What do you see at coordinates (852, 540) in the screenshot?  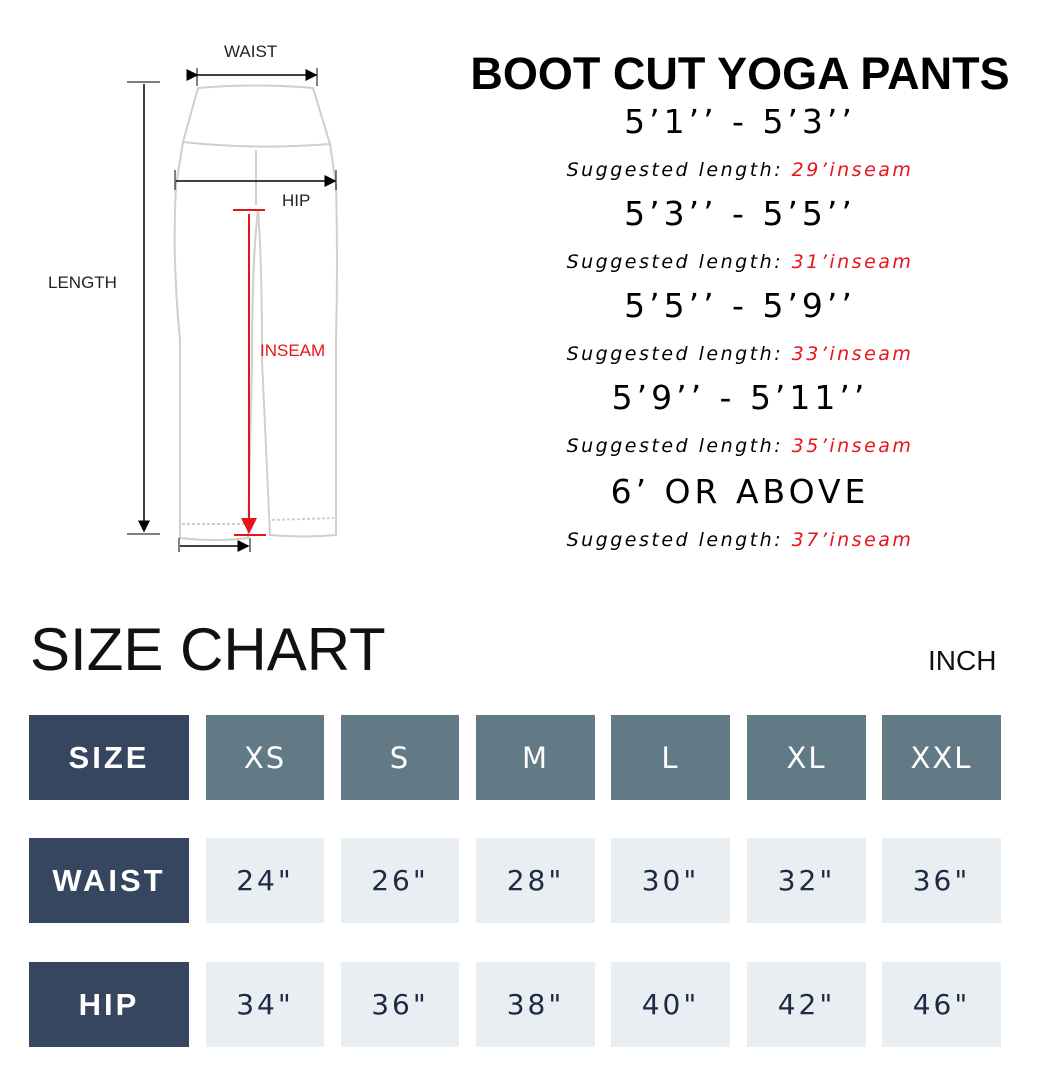 I see `inseam-value: 37’inseam` at bounding box center [852, 540].